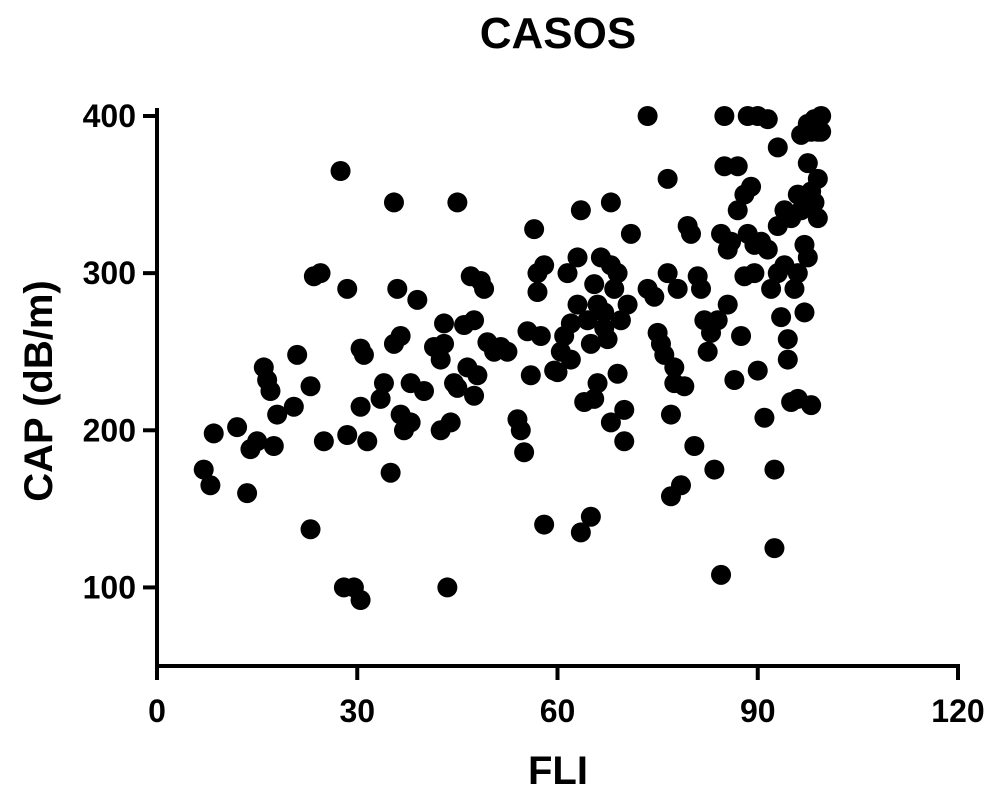  Describe the element at coordinates (357, 711) in the screenshot. I see `x-tick-label: 30` at that location.